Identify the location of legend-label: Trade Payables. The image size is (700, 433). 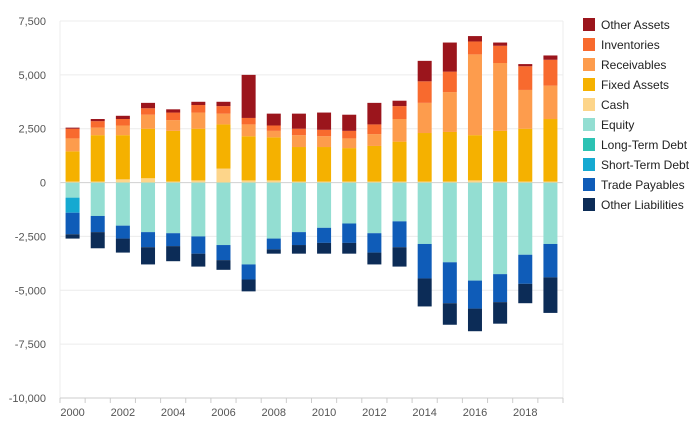
(643, 185).